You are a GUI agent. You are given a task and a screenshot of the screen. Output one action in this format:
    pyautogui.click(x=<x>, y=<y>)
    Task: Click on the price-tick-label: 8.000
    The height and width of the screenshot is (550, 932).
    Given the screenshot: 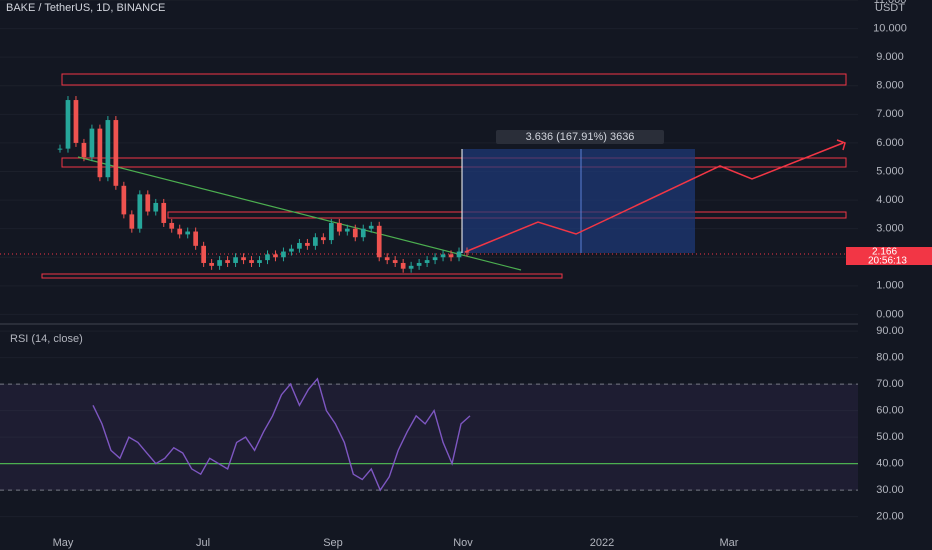 What is the action you would take?
    pyautogui.click(x=890, y=86)
    